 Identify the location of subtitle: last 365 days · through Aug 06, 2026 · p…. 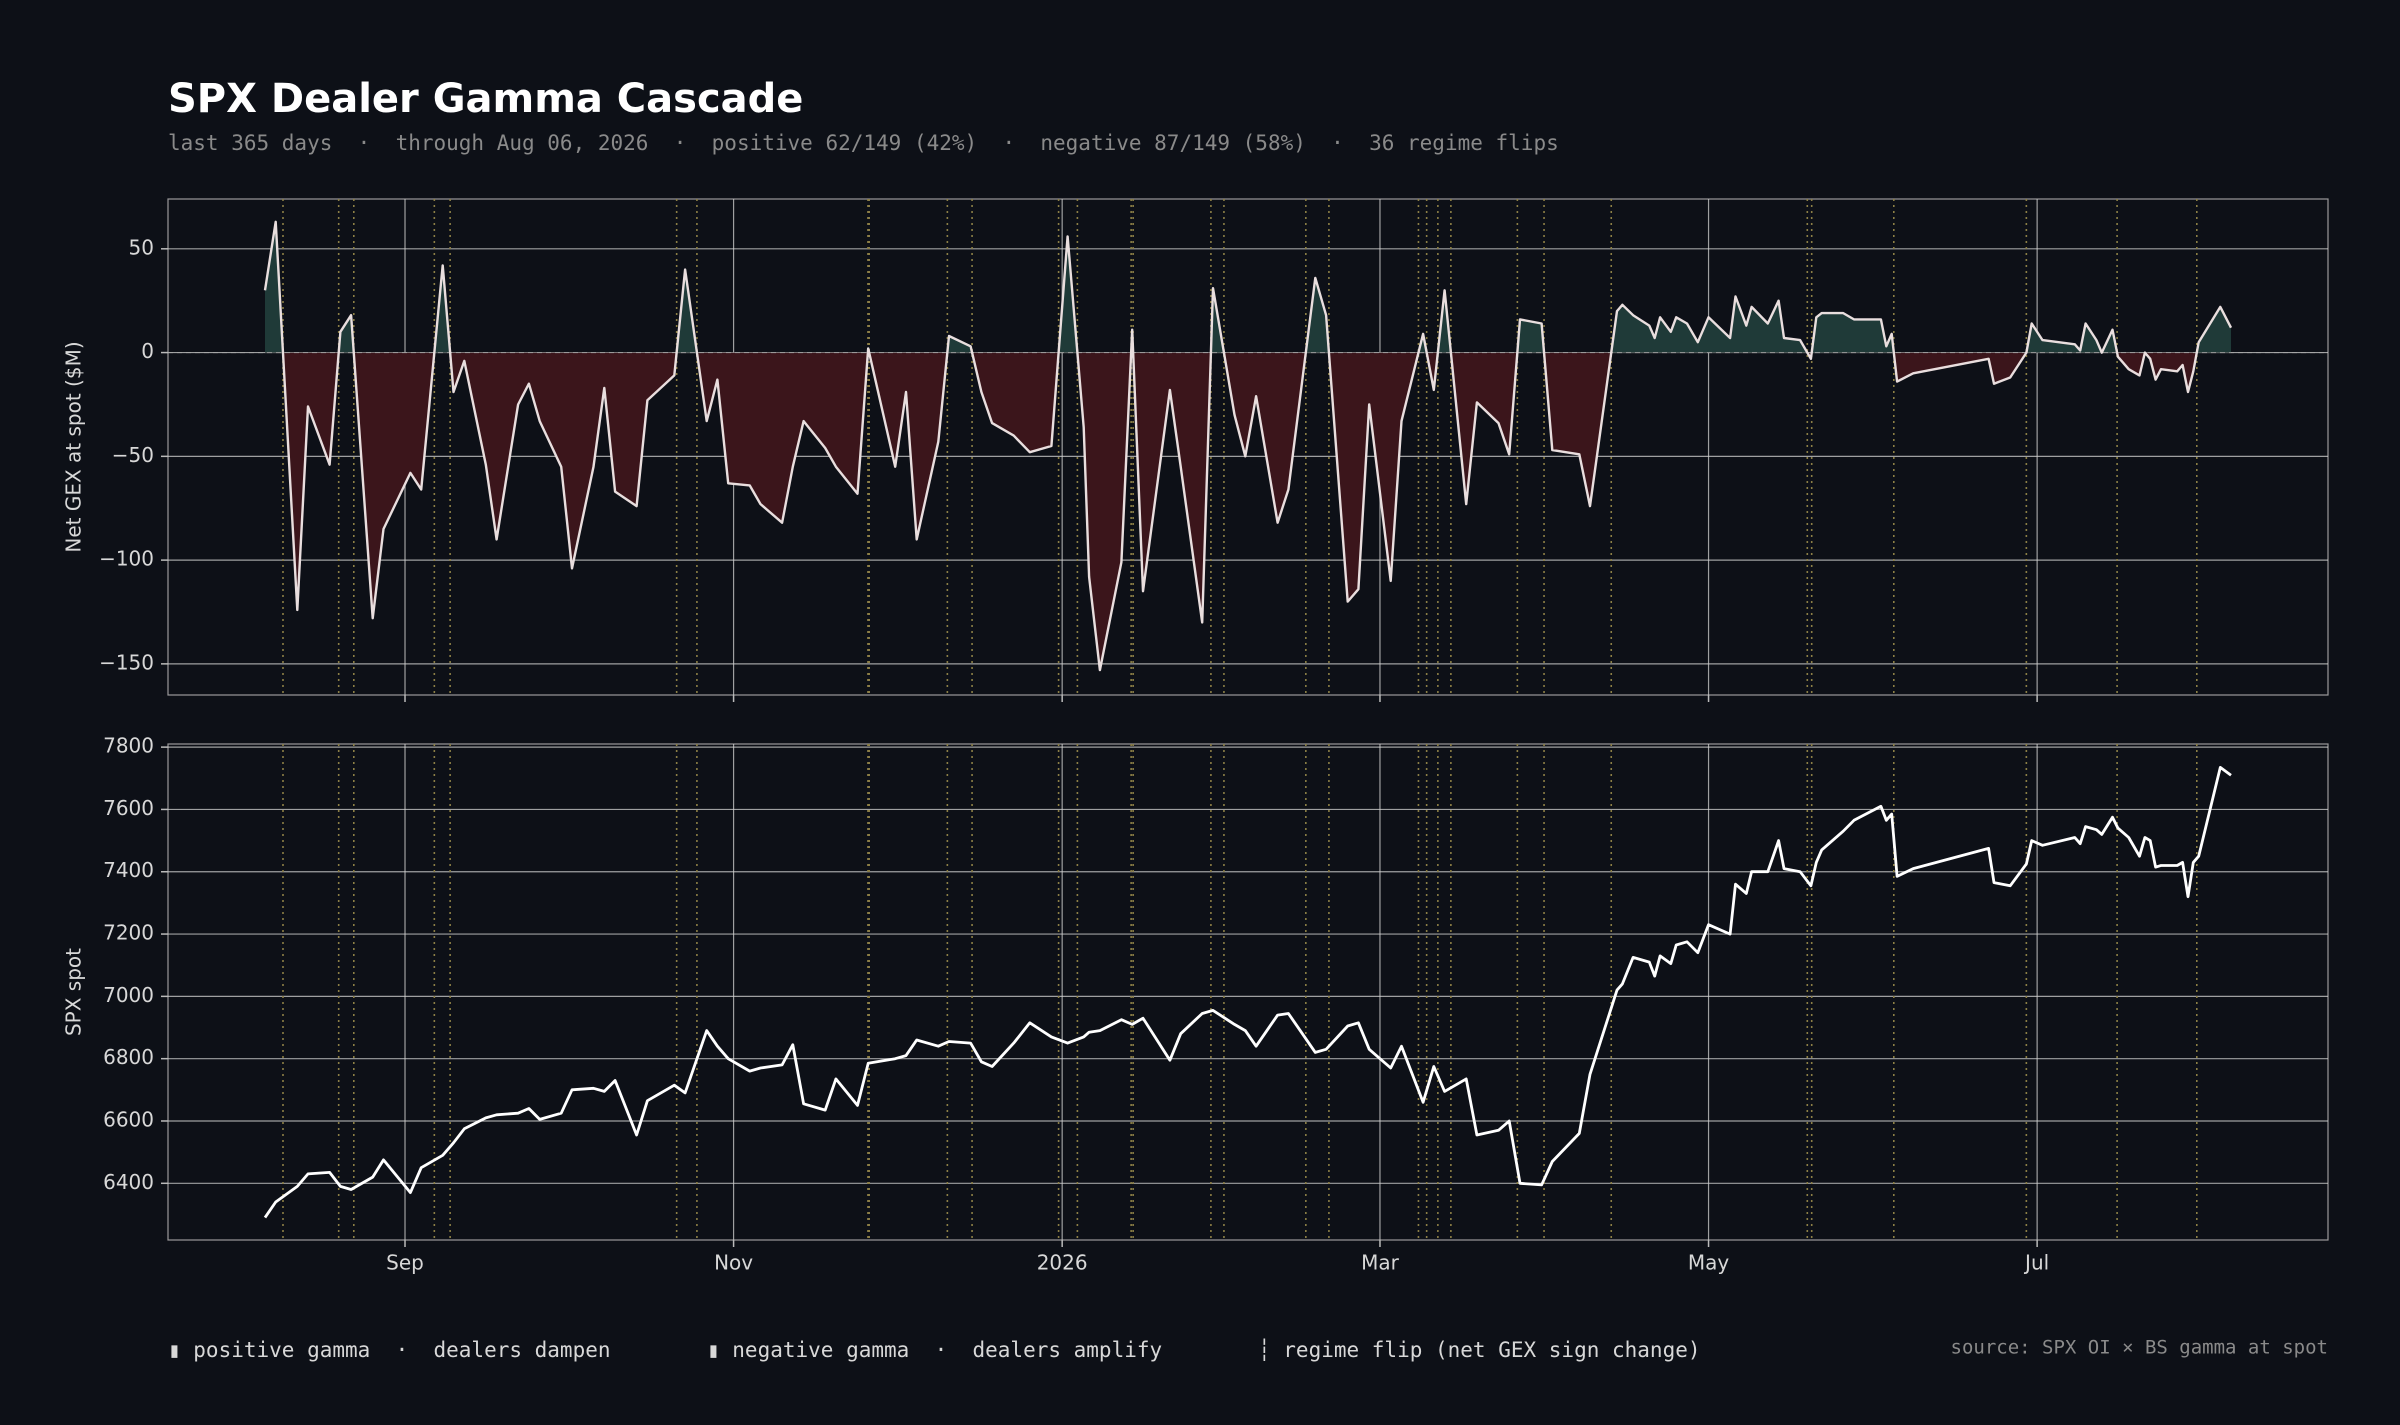
(863, 143).